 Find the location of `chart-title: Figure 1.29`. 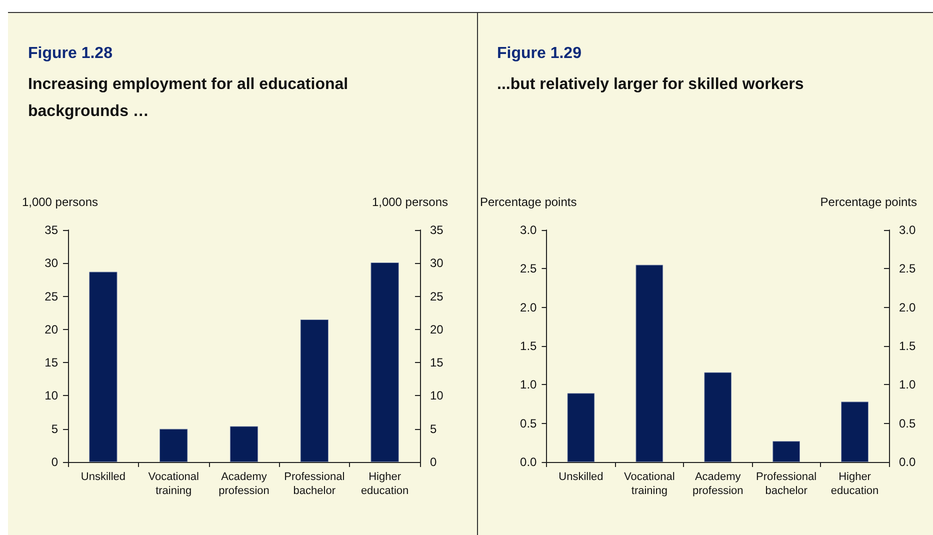

chart-title: Figure 1.29 is located at coordinates (539, 54).